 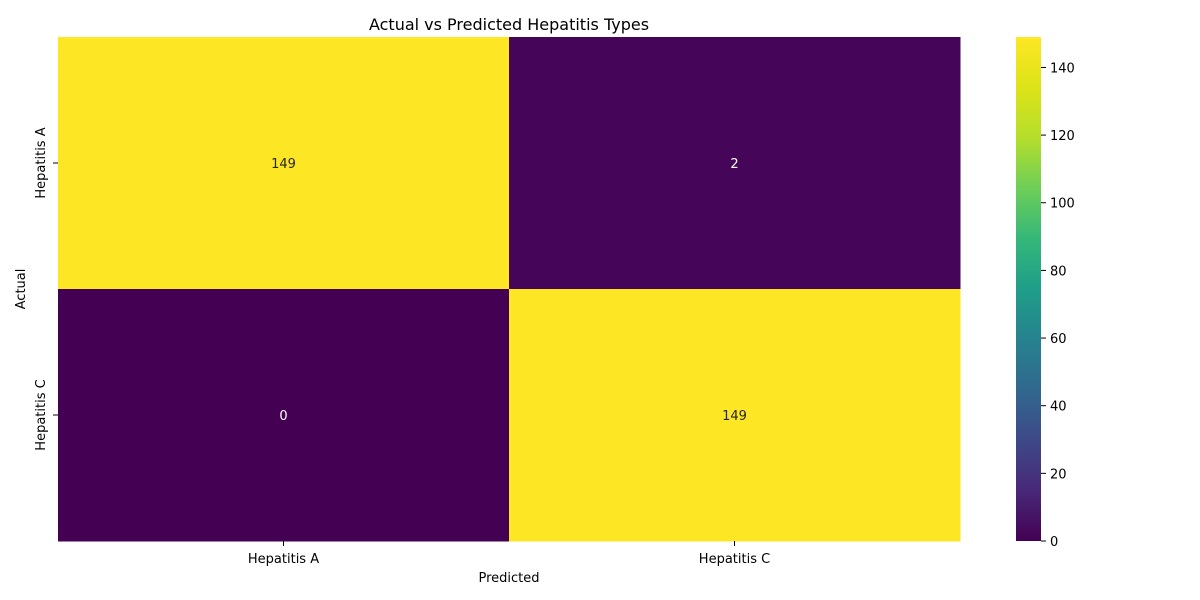 What do you see at coordinates (1054, 542) in the screenshot?
I see `colorbar-tick-label: 0` at bounding box center [1054, 542].